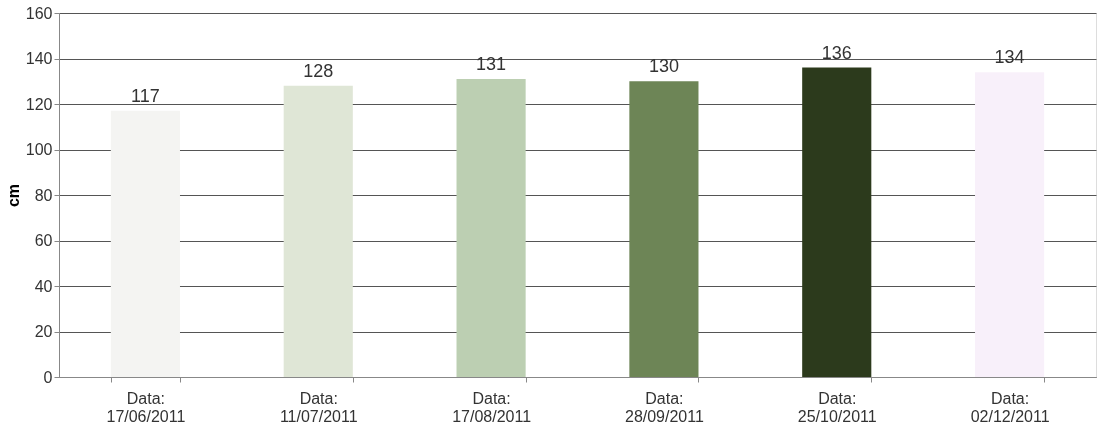 The image size is (1101, 429). What do you see at coordinates (39, 104) in the screenshot?
I see `y-tick-label: 120` at bounding box center [39, 104].